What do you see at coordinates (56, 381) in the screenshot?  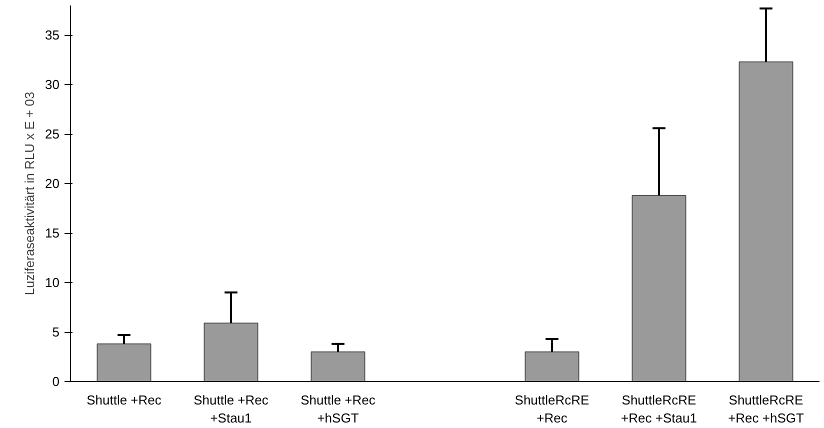 I see `y-tick-label: 0` at bounding box center [56, 381].